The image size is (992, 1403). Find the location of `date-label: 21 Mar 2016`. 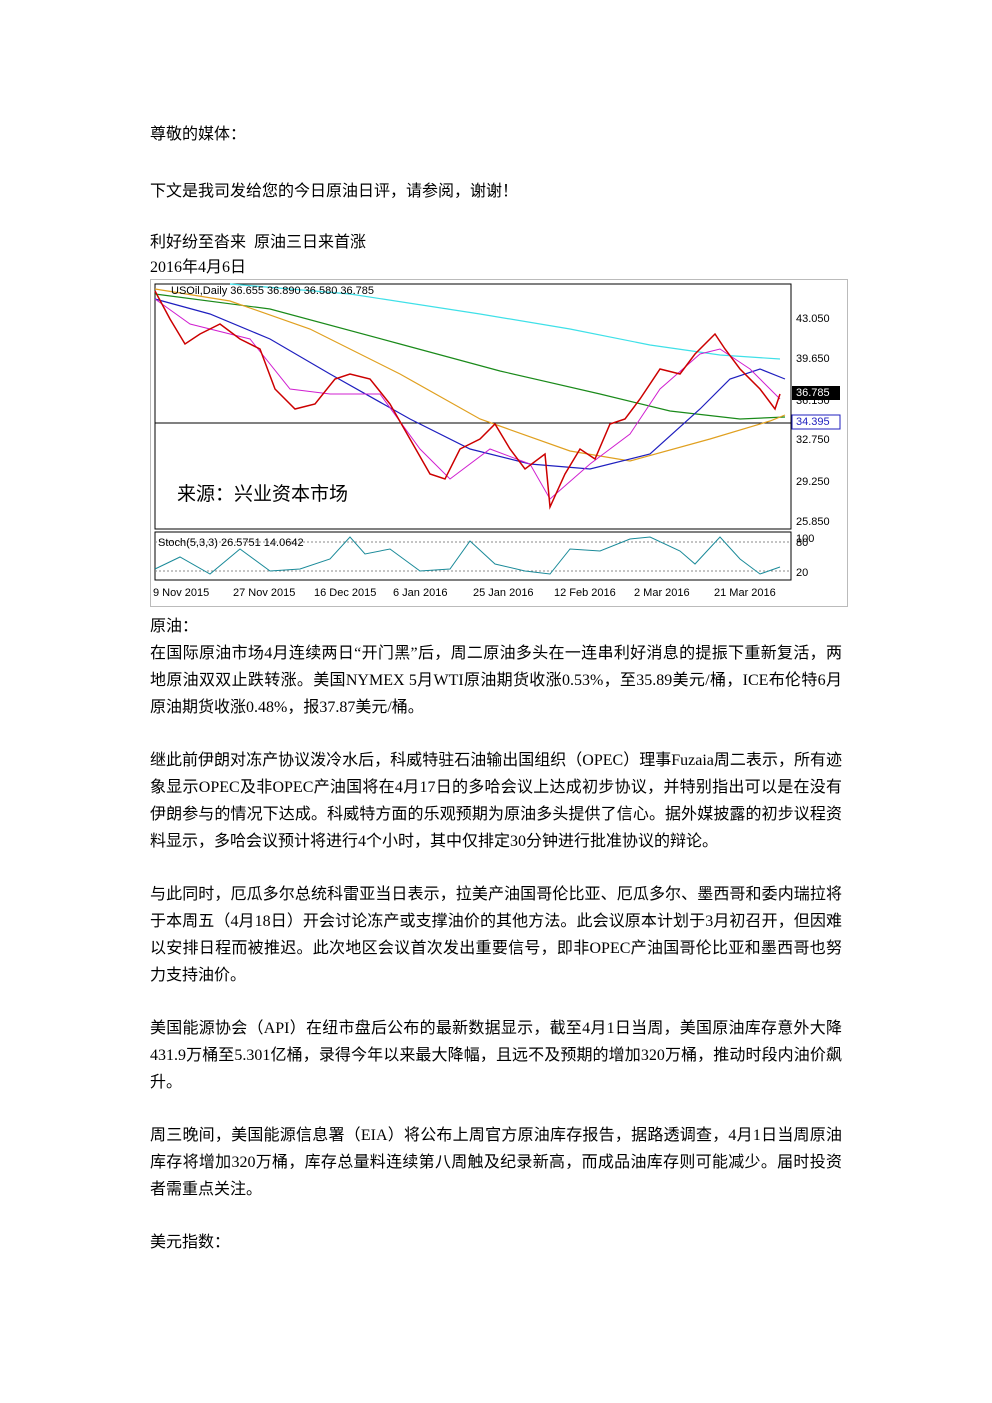

date-label: 21 Mar 2016 is located at coordinates (745, 593).